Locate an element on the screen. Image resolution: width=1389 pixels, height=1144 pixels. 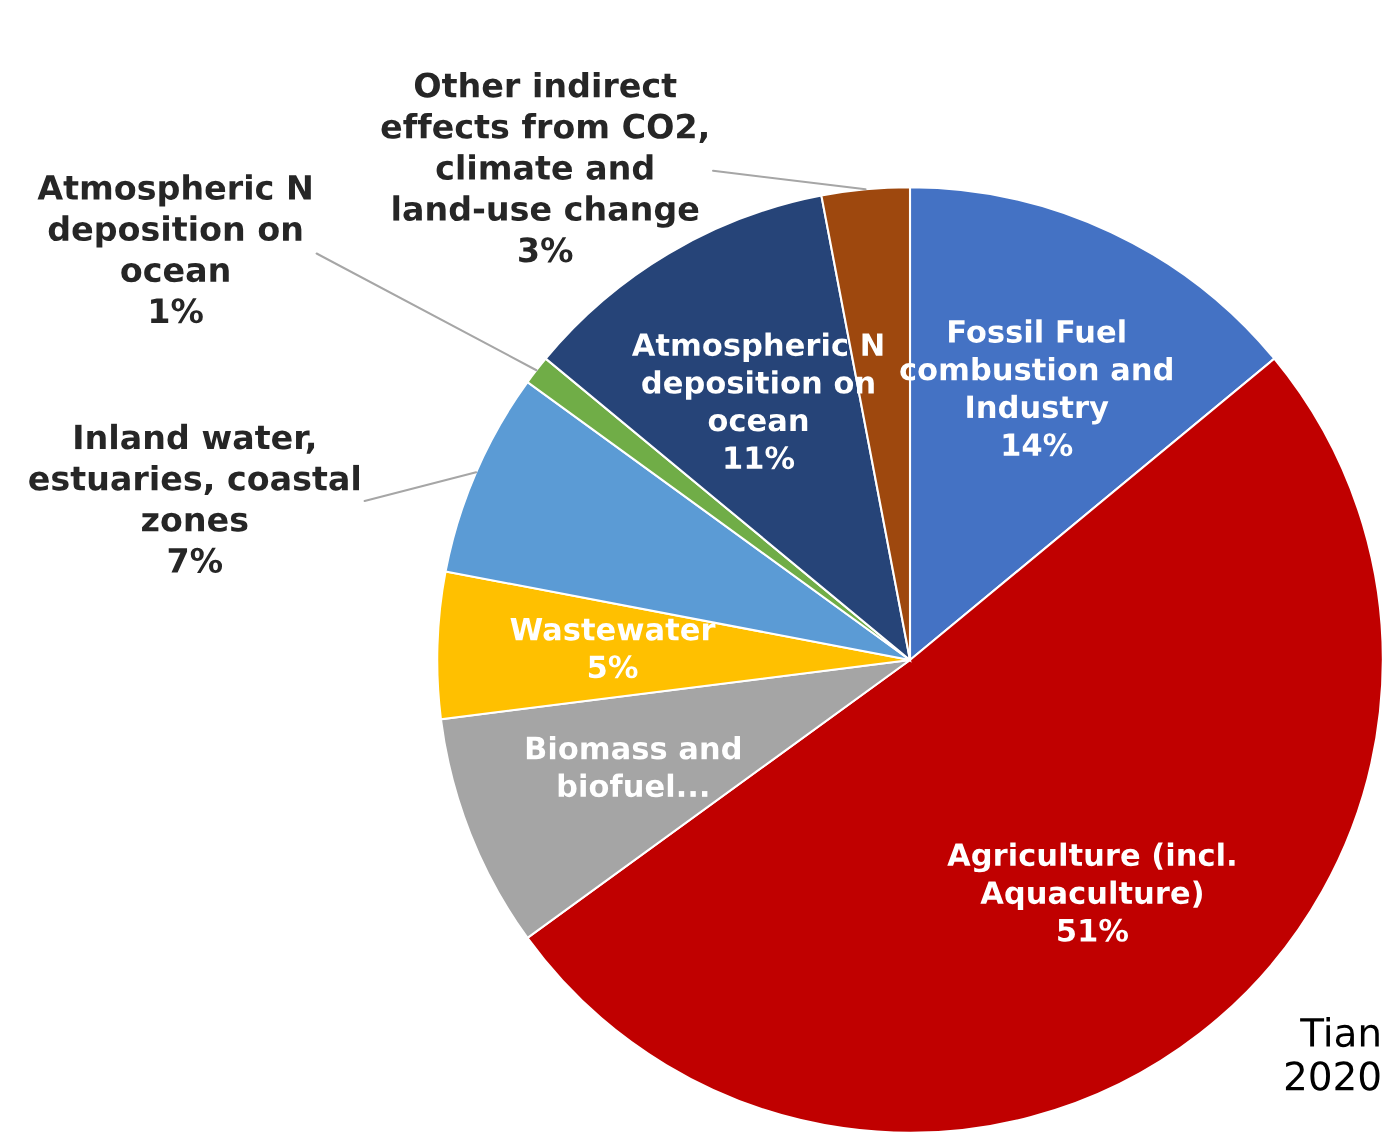
slice-label: Inland water, estuaries, coastal zones is located at coordinates (194, 477).